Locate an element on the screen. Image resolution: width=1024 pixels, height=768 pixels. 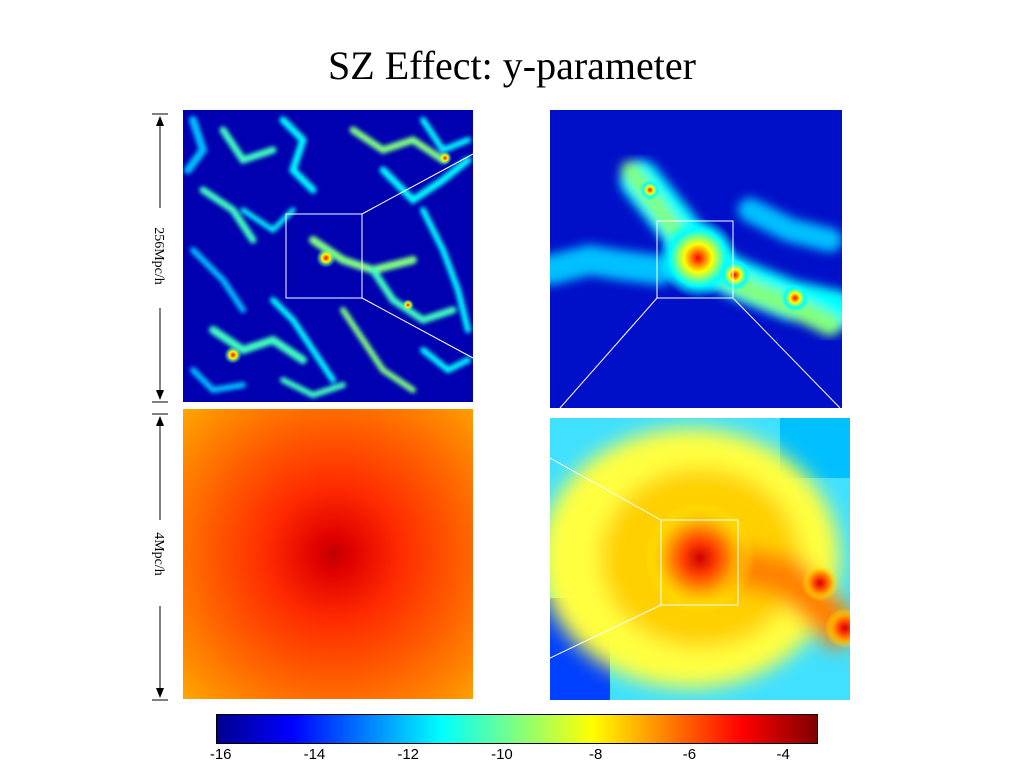
page-title: SZ Effect: y-parameter is located at coordinates (512, 65).